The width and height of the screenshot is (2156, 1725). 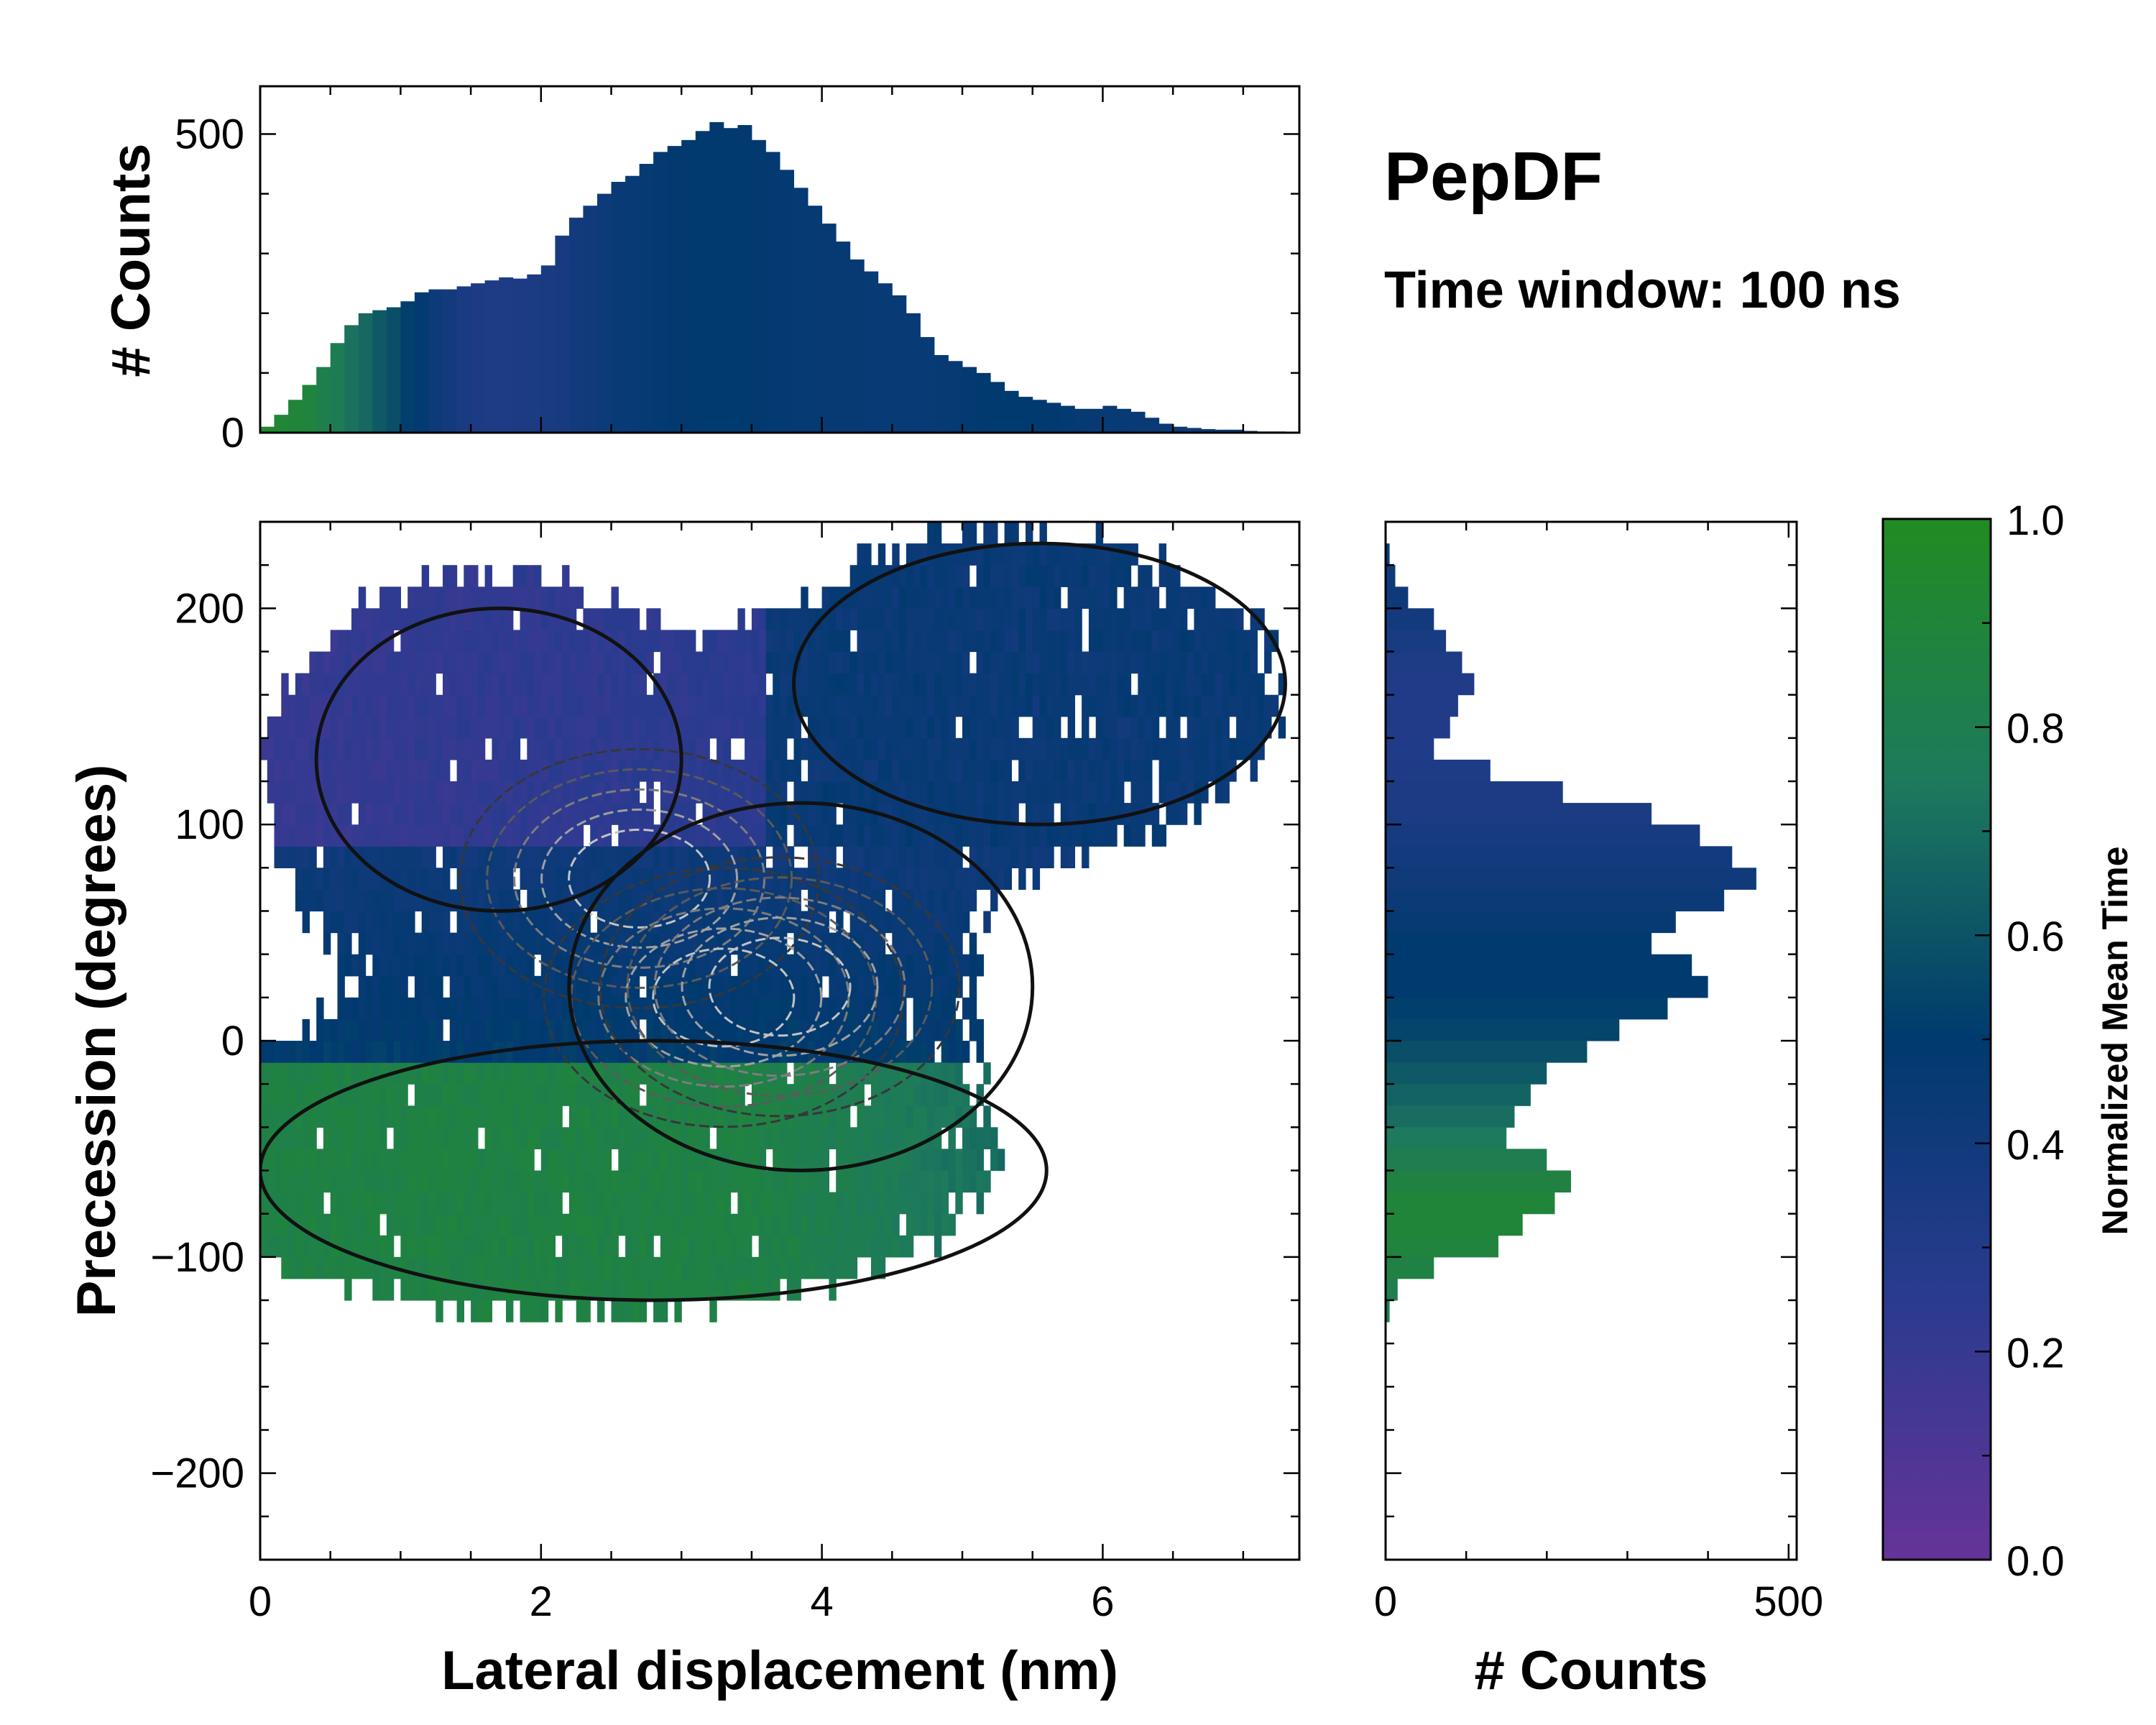 I want to click on x-tick-label: 6, so click(x=1103, y=1601).